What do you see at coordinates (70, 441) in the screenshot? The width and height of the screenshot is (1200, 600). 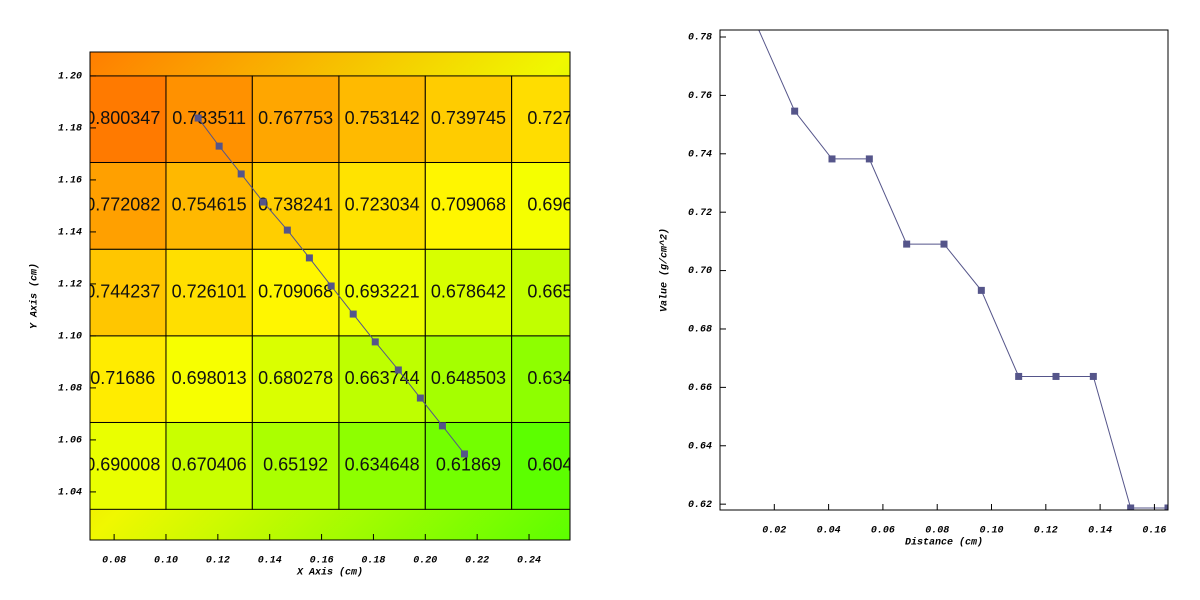 I see `y-tick-label: 1.06` at bounding box center [70, 441].